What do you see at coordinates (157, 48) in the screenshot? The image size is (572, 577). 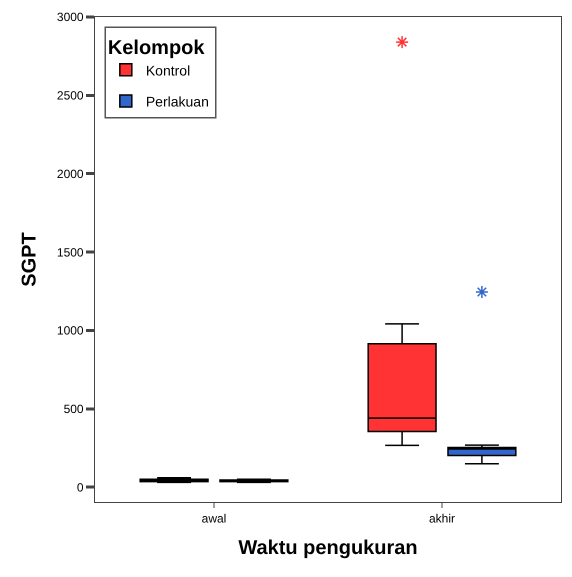 I see `legend-title: Kelompok` at bounding box center [157, 48].